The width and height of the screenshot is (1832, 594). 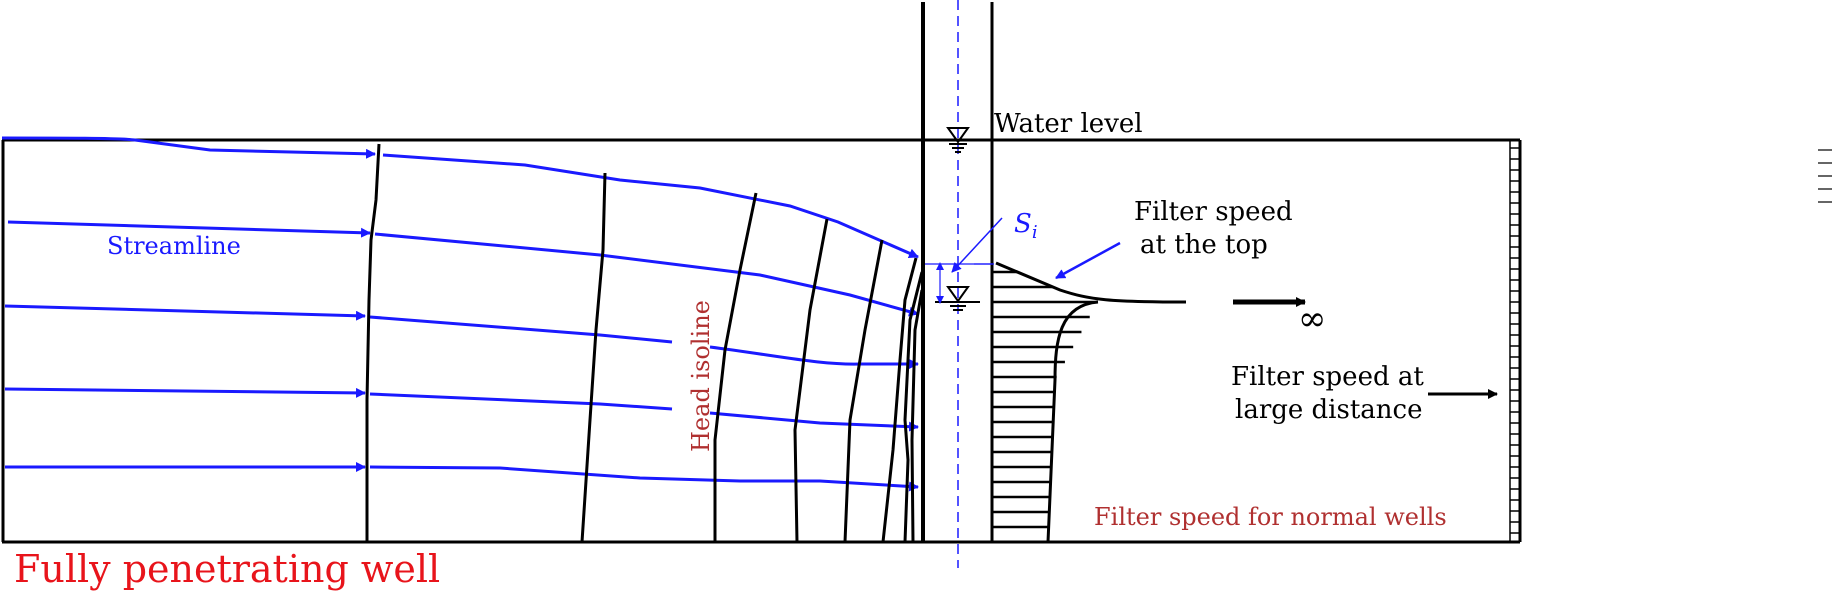 What do you see at coordinates (1312, 319) in the screenshot?
I see `infinity-symbol: ∞` at bounding box center [1312, 319].